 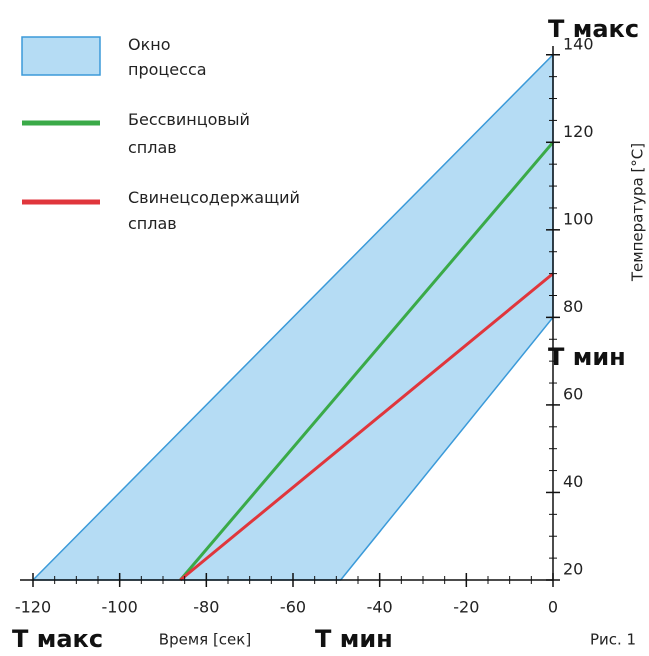 I want to click on legend-swatch, so click(x=61, y=56).